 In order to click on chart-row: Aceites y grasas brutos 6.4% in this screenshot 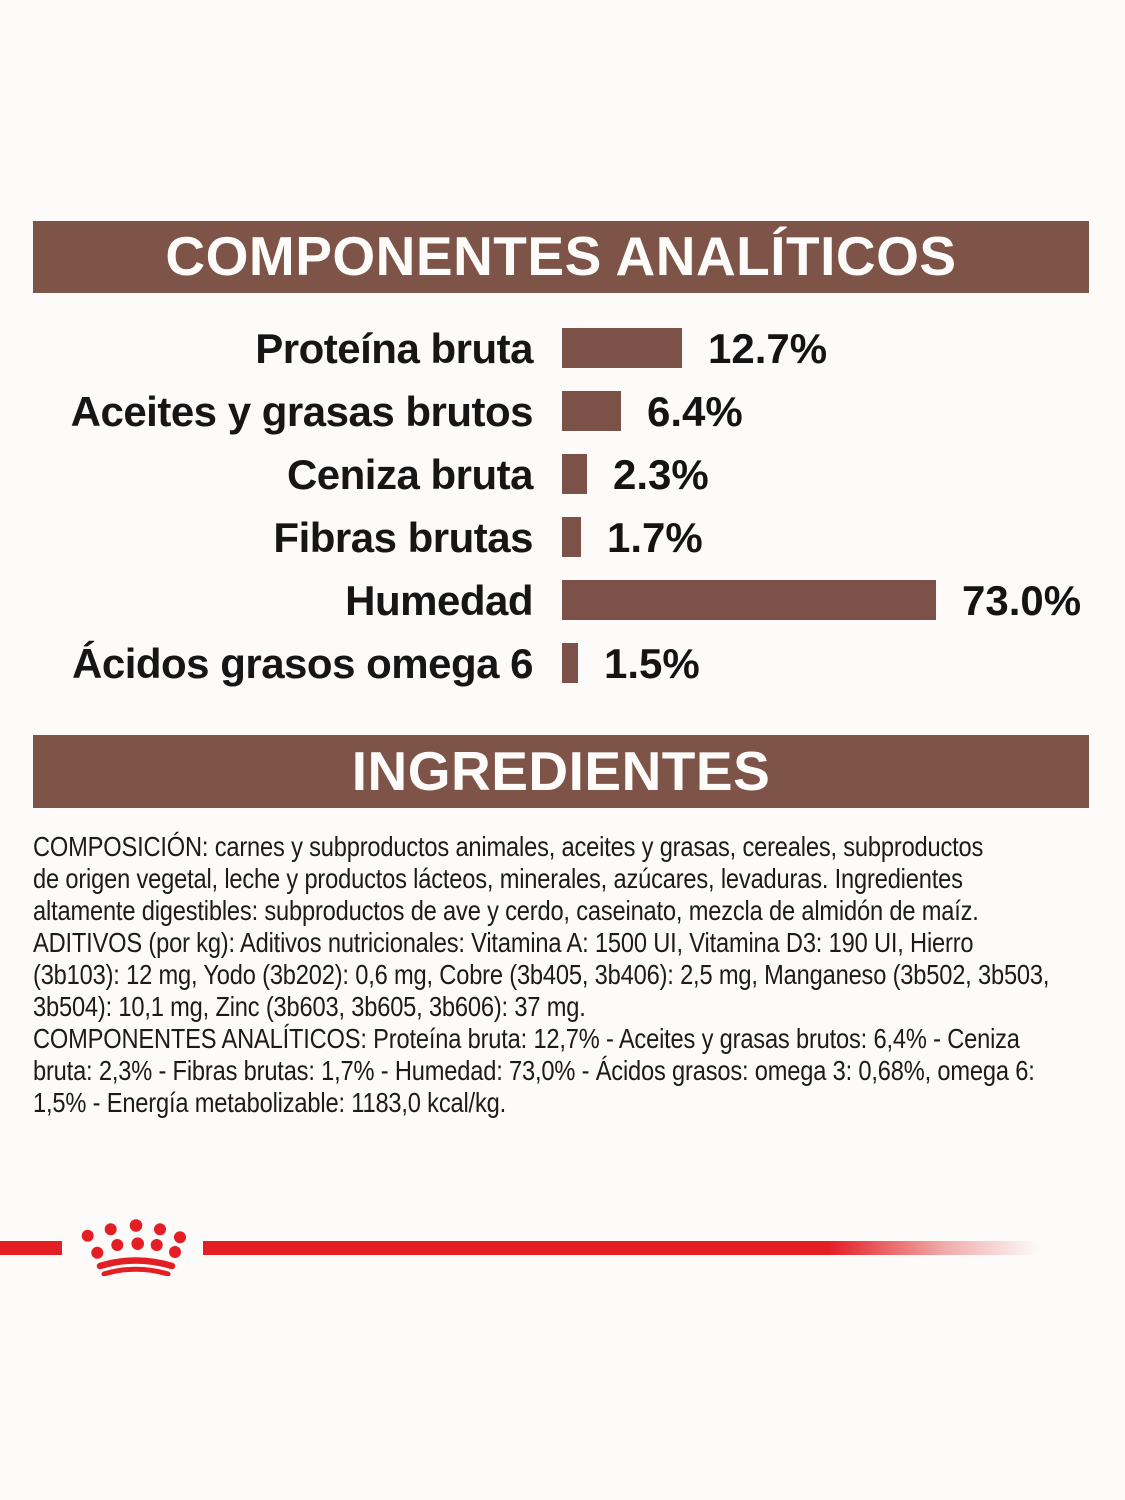, I will do `click(562, 411)`.